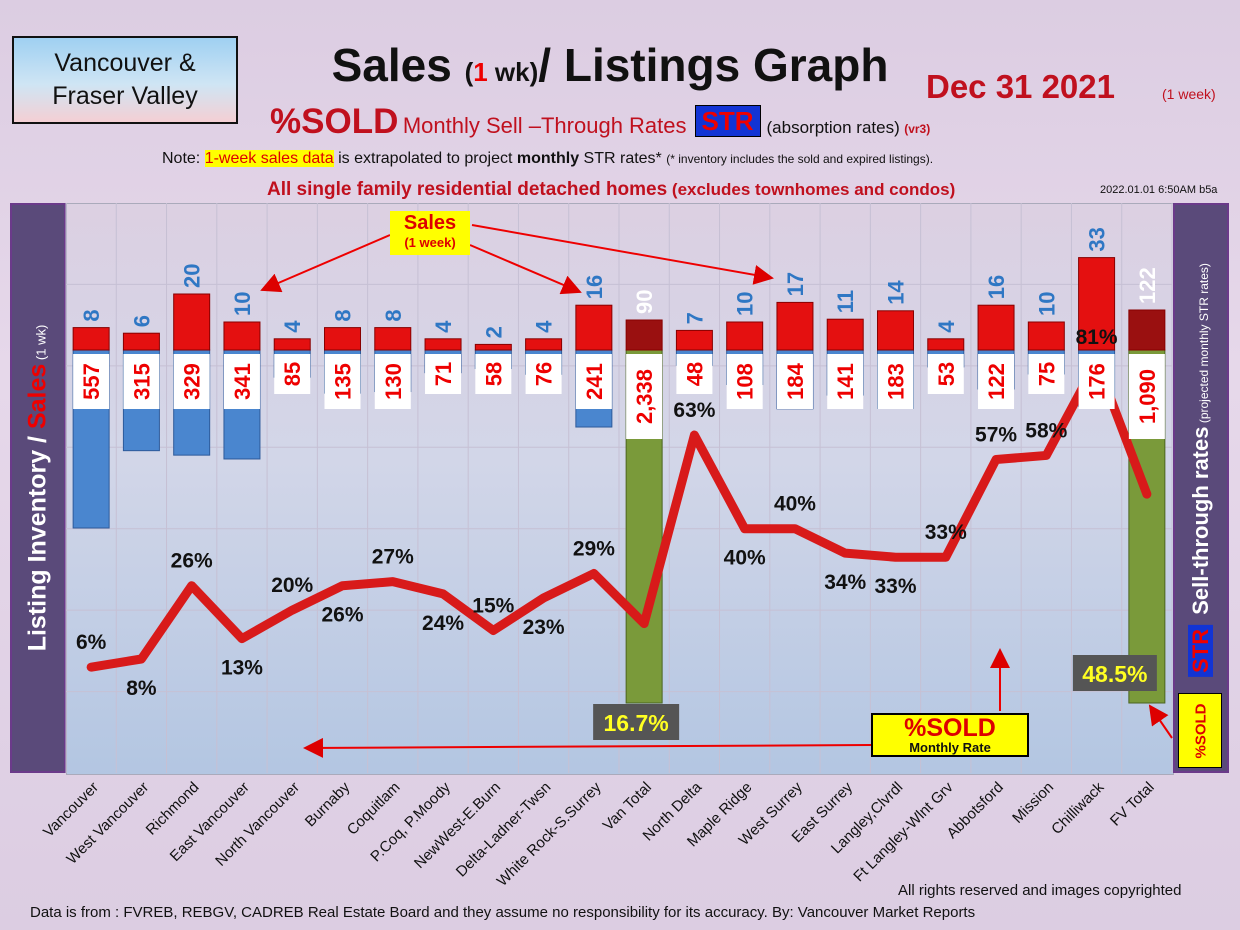  I want to click on str-label: 24%, so click(443, 623).